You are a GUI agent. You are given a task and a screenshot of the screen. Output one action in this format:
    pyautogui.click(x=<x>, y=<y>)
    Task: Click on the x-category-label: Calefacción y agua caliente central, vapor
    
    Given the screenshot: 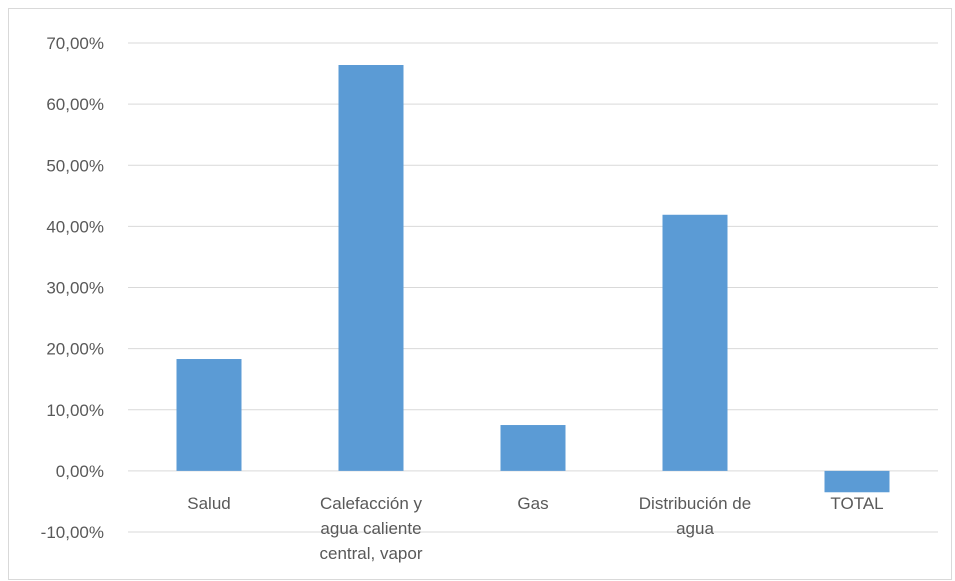 What is the action you would take?
    pyautogui.click(x=371, y=528)
    